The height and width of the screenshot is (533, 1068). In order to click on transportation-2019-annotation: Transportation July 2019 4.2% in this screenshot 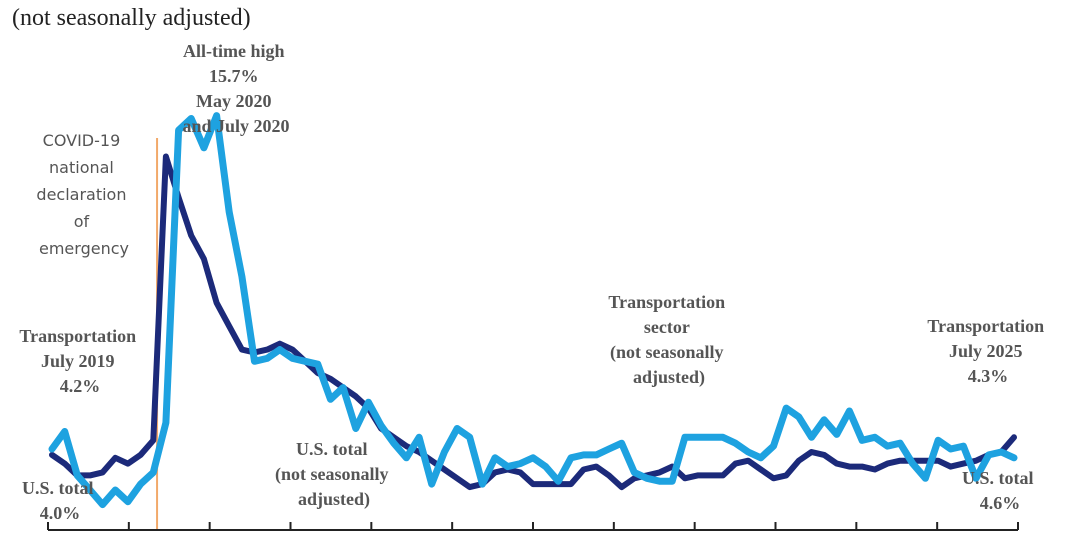, I will do `click(79, 361)`.